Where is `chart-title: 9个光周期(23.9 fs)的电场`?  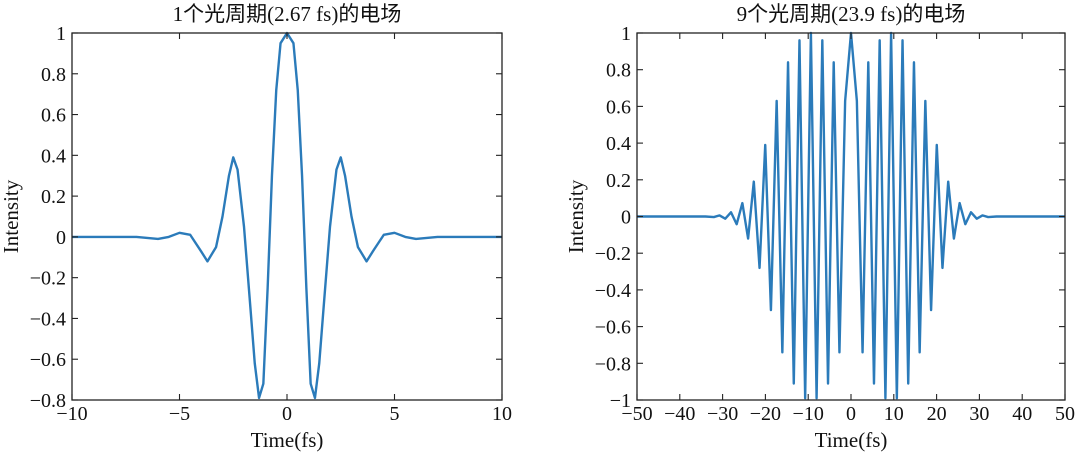
chart-title: 9个光周期(23.9 fs)的电场 is located at coordinates (851, 14).